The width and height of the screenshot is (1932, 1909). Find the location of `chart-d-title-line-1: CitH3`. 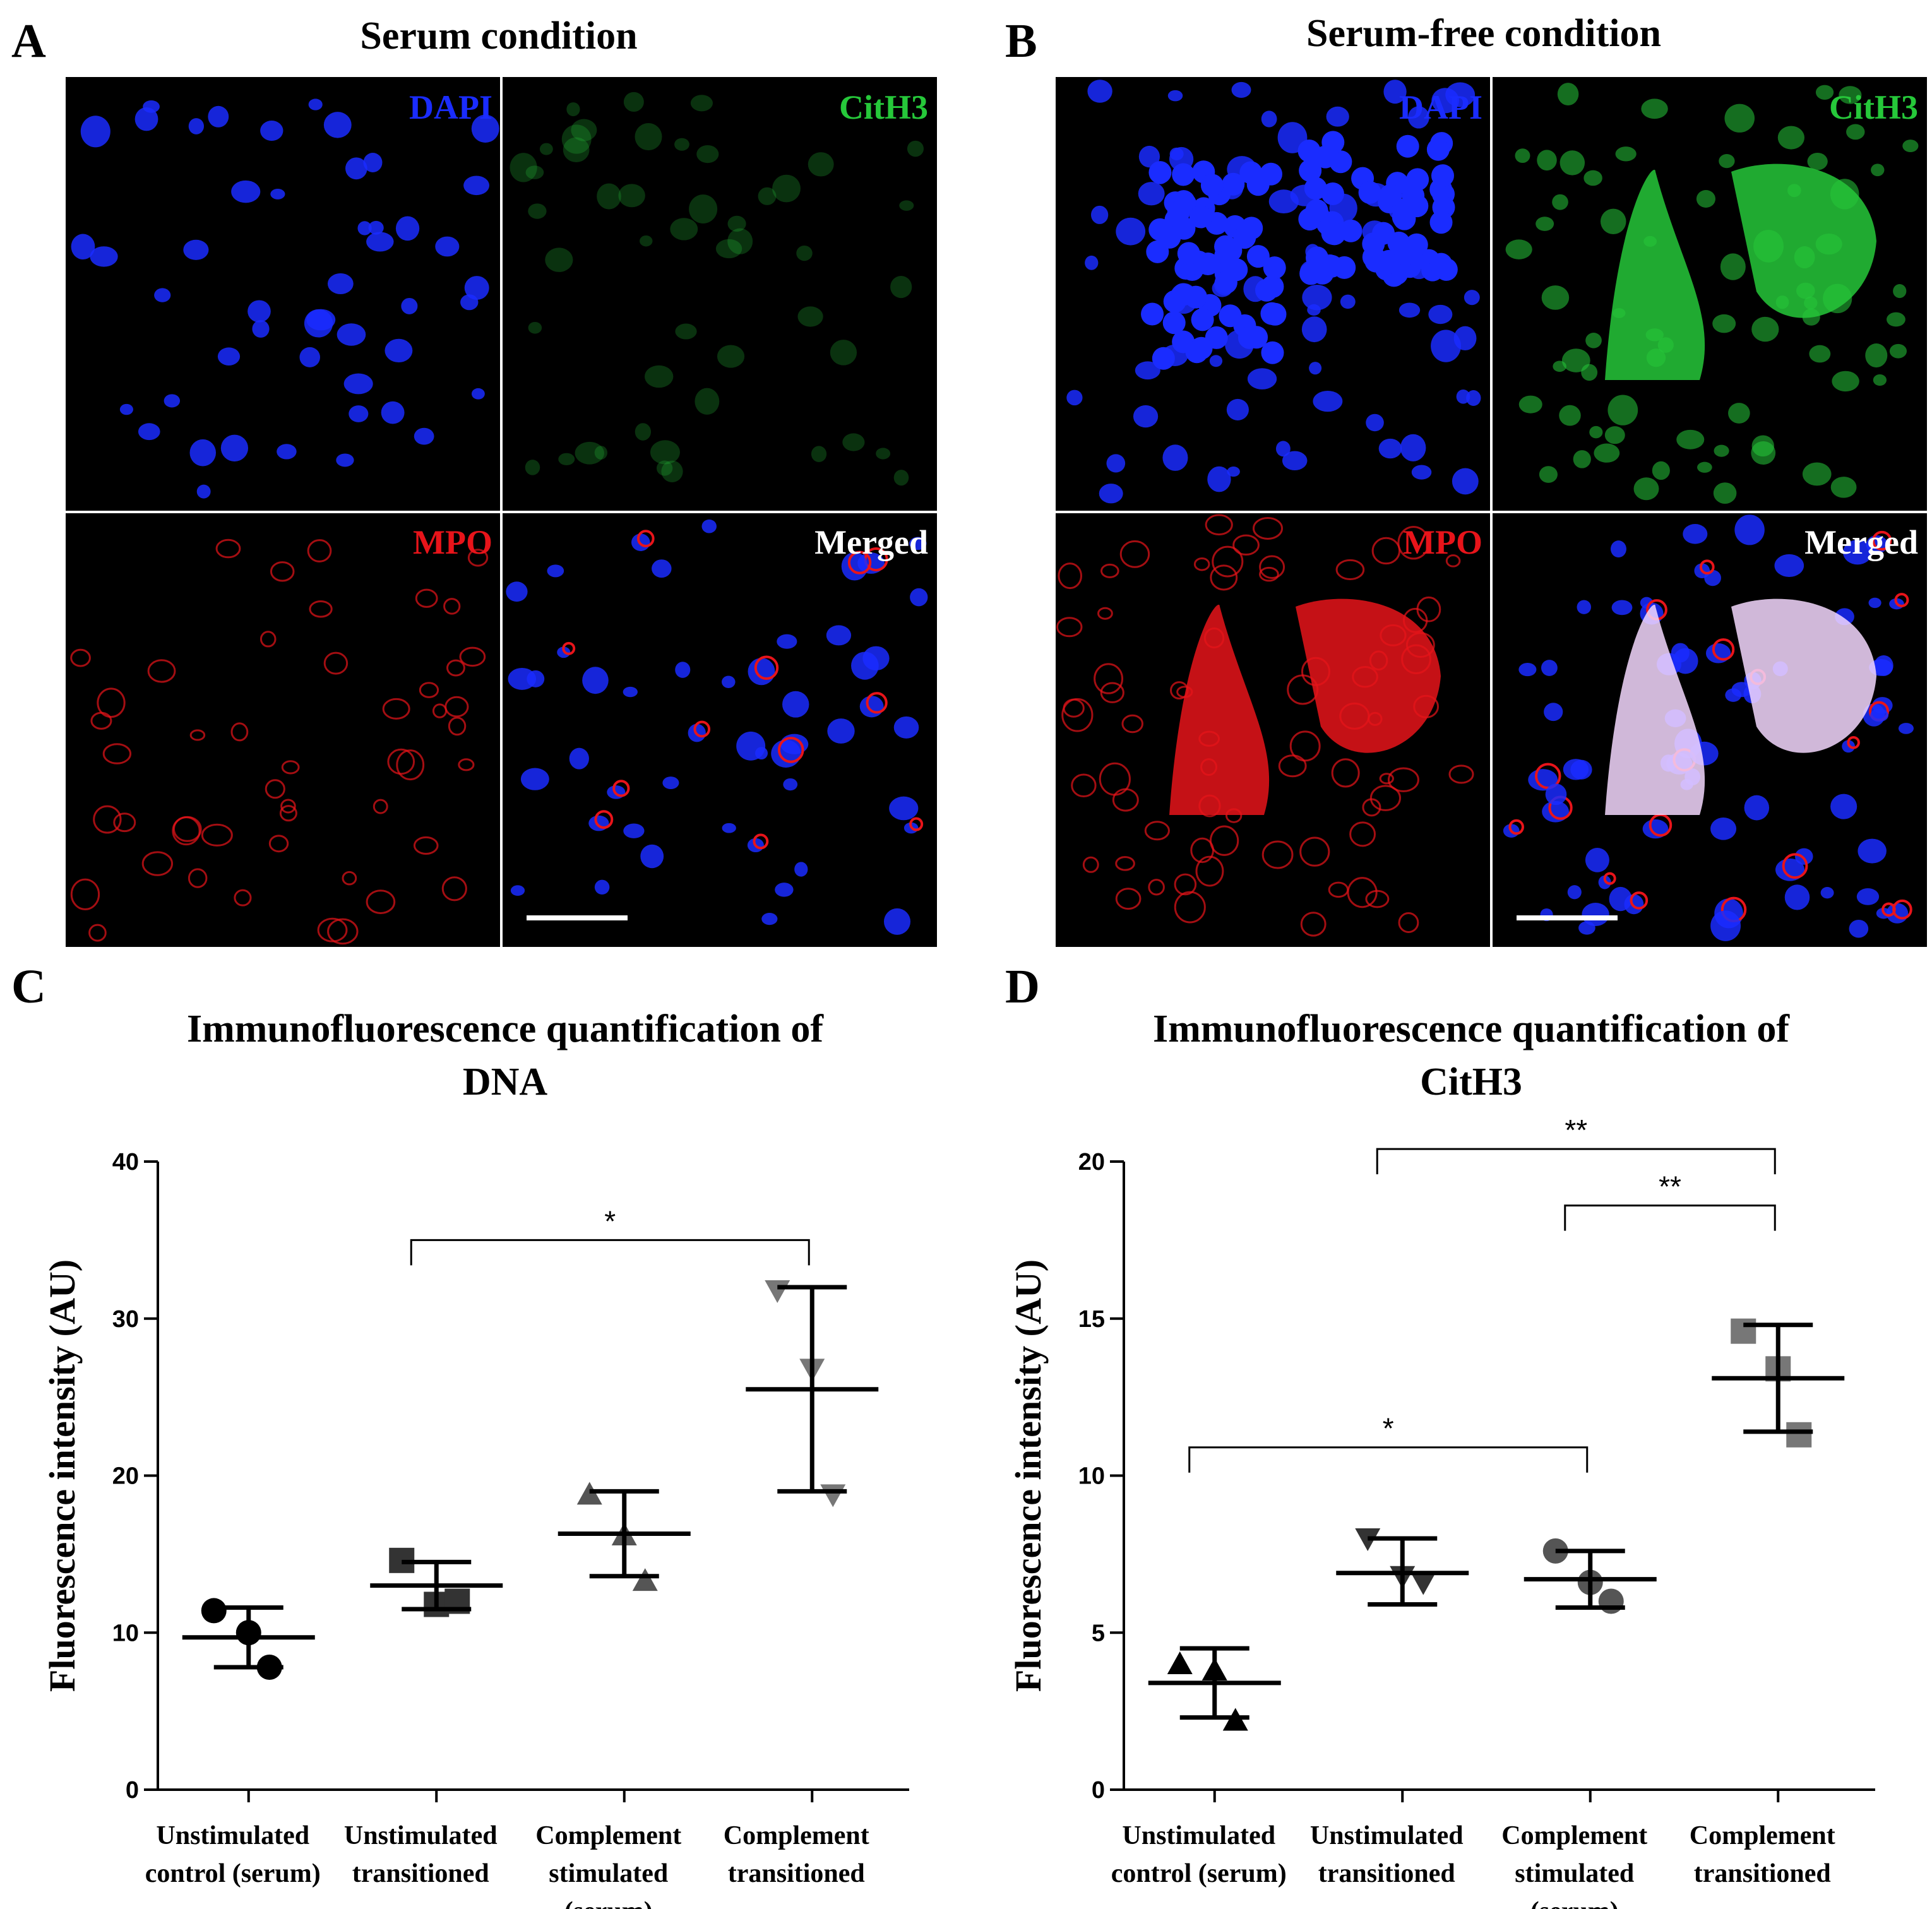

chart-d-title-line-1: CitH3 is located at coordinates (1471, 1082).